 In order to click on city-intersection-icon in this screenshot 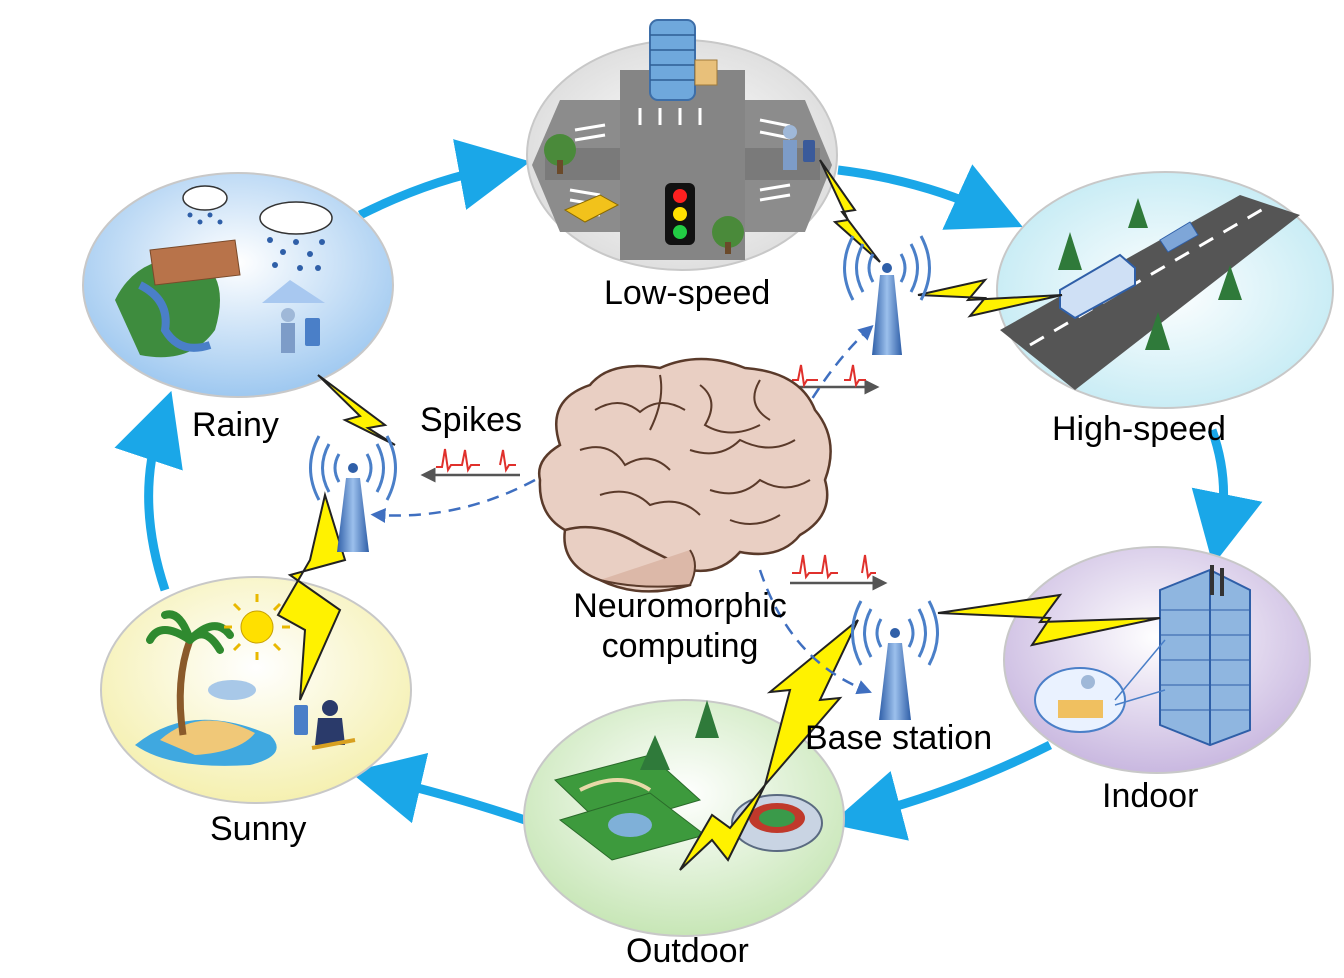, I will do `click(682, 145)`.